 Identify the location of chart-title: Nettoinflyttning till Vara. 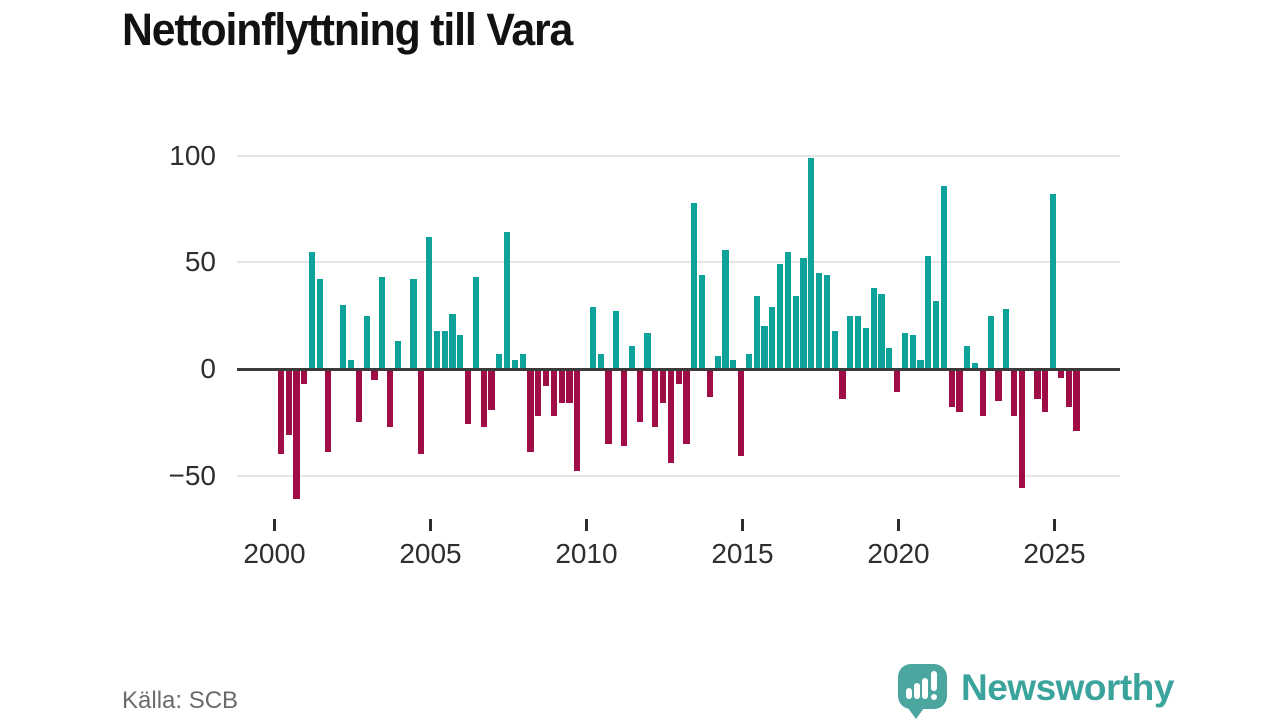
(347, 29).